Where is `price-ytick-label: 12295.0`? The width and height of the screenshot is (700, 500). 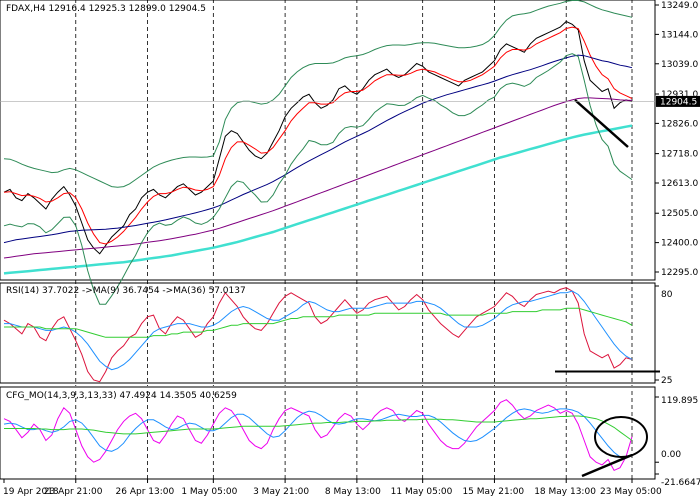 price-ytick-label: 12295.0 is located at coordinates (679, 273).